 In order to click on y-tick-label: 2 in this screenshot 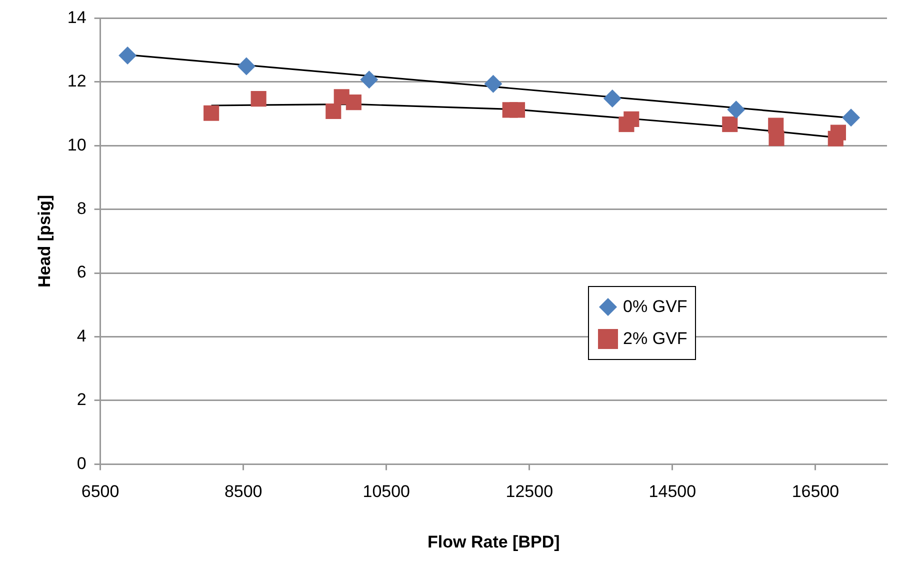, I will do `click(81, 400)`.